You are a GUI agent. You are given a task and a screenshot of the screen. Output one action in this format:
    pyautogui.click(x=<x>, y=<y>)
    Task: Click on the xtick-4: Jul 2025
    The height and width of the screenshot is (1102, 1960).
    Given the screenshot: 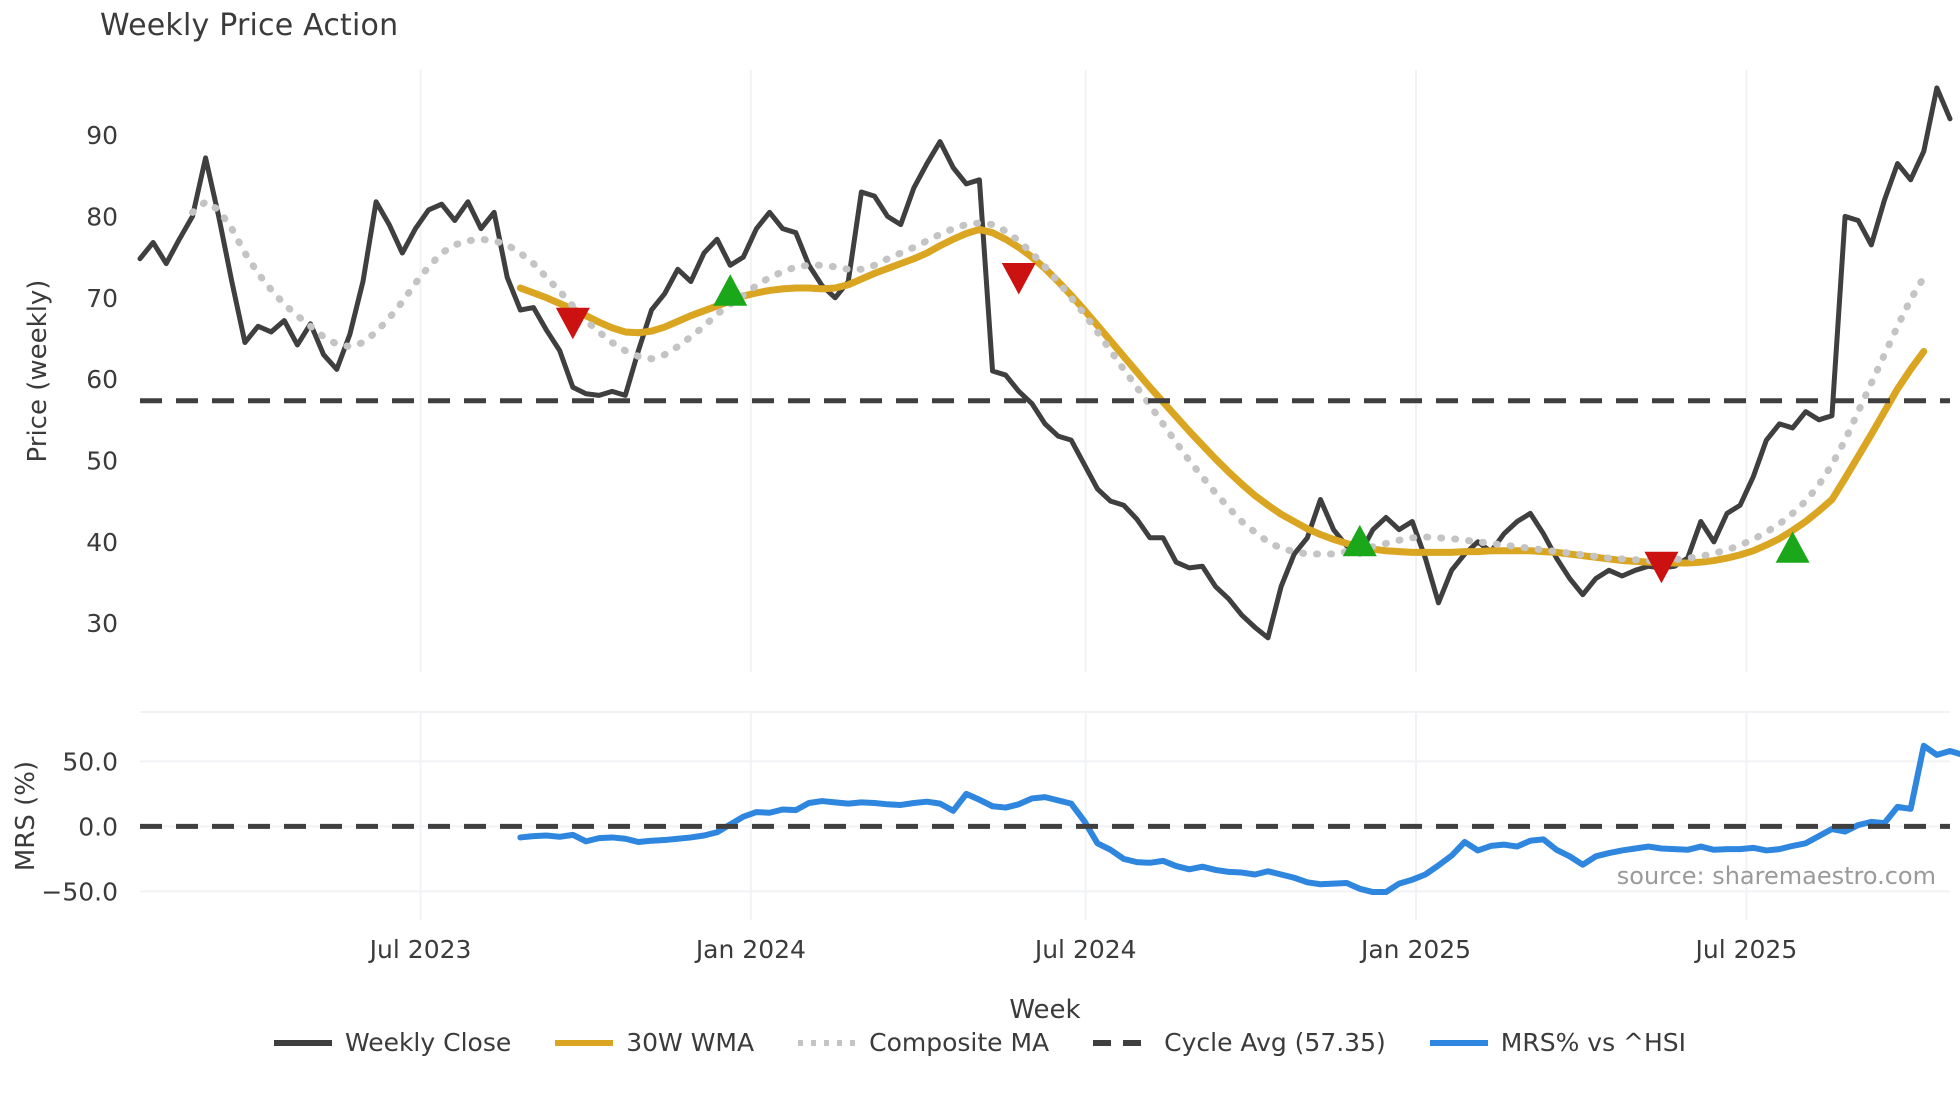 What is the action you would take?
    pyautogui.click(x=1746, y=949)
    